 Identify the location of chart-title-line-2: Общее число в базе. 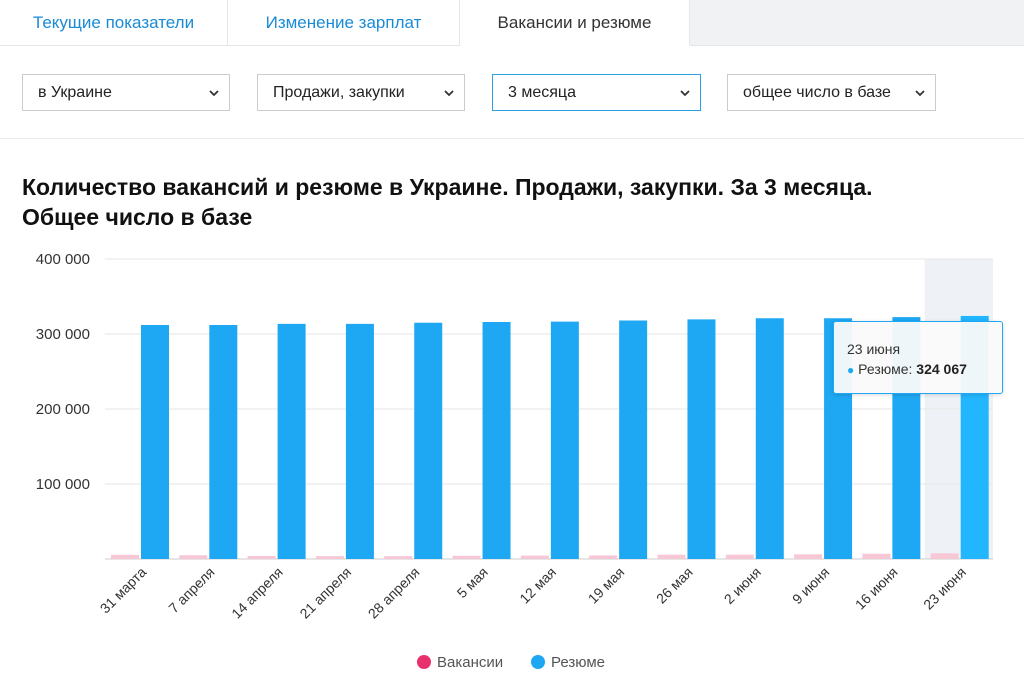
(137, 217).